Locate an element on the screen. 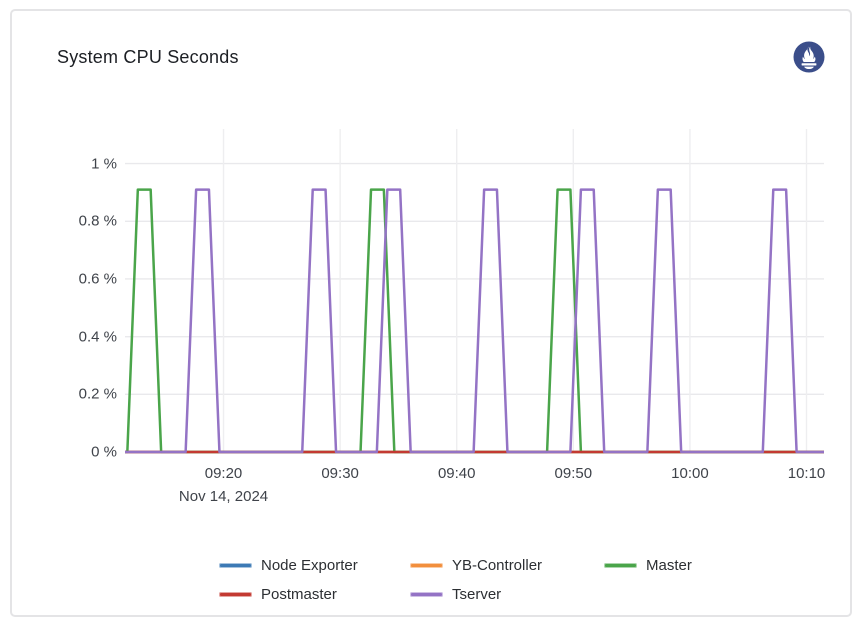  y-axis-tick: 0.2 % is located at coordinates (97, 394).